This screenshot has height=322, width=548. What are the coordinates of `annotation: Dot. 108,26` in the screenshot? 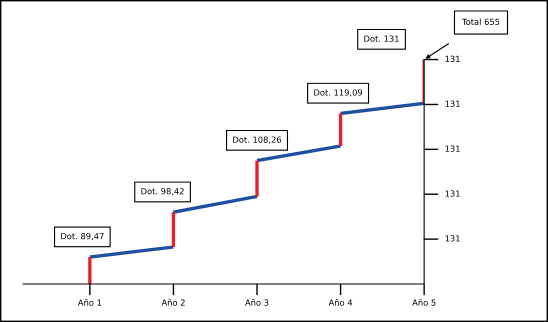 It's located at (257, 140).